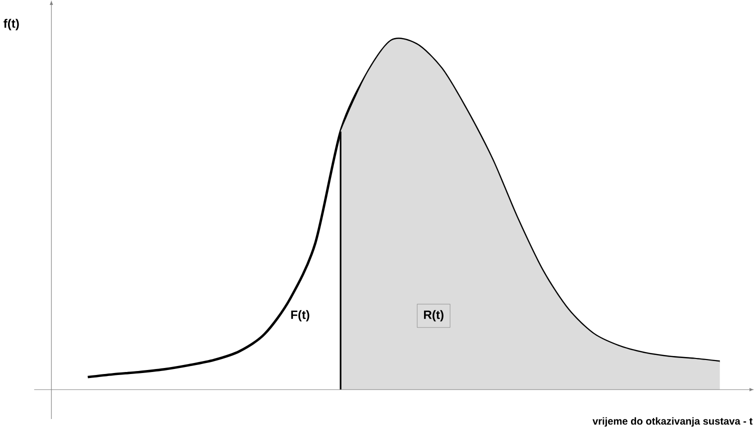 This screenshot has width=756, height=430. What do you see at coordinates (300, 316) in the screenshot?
I see `annotation: F(t)` at bounding box center [300, 316].